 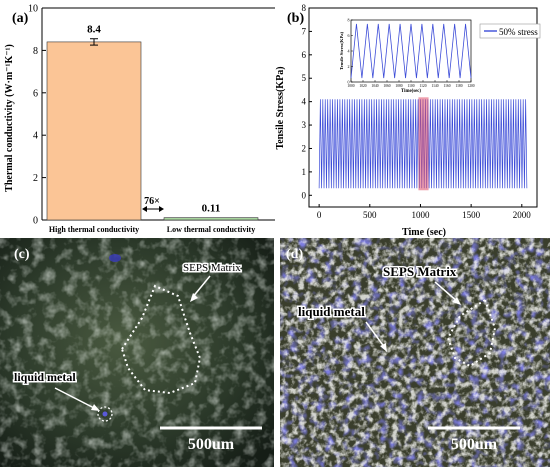 I want to click on highlight-range, so click(x=423, y=144).